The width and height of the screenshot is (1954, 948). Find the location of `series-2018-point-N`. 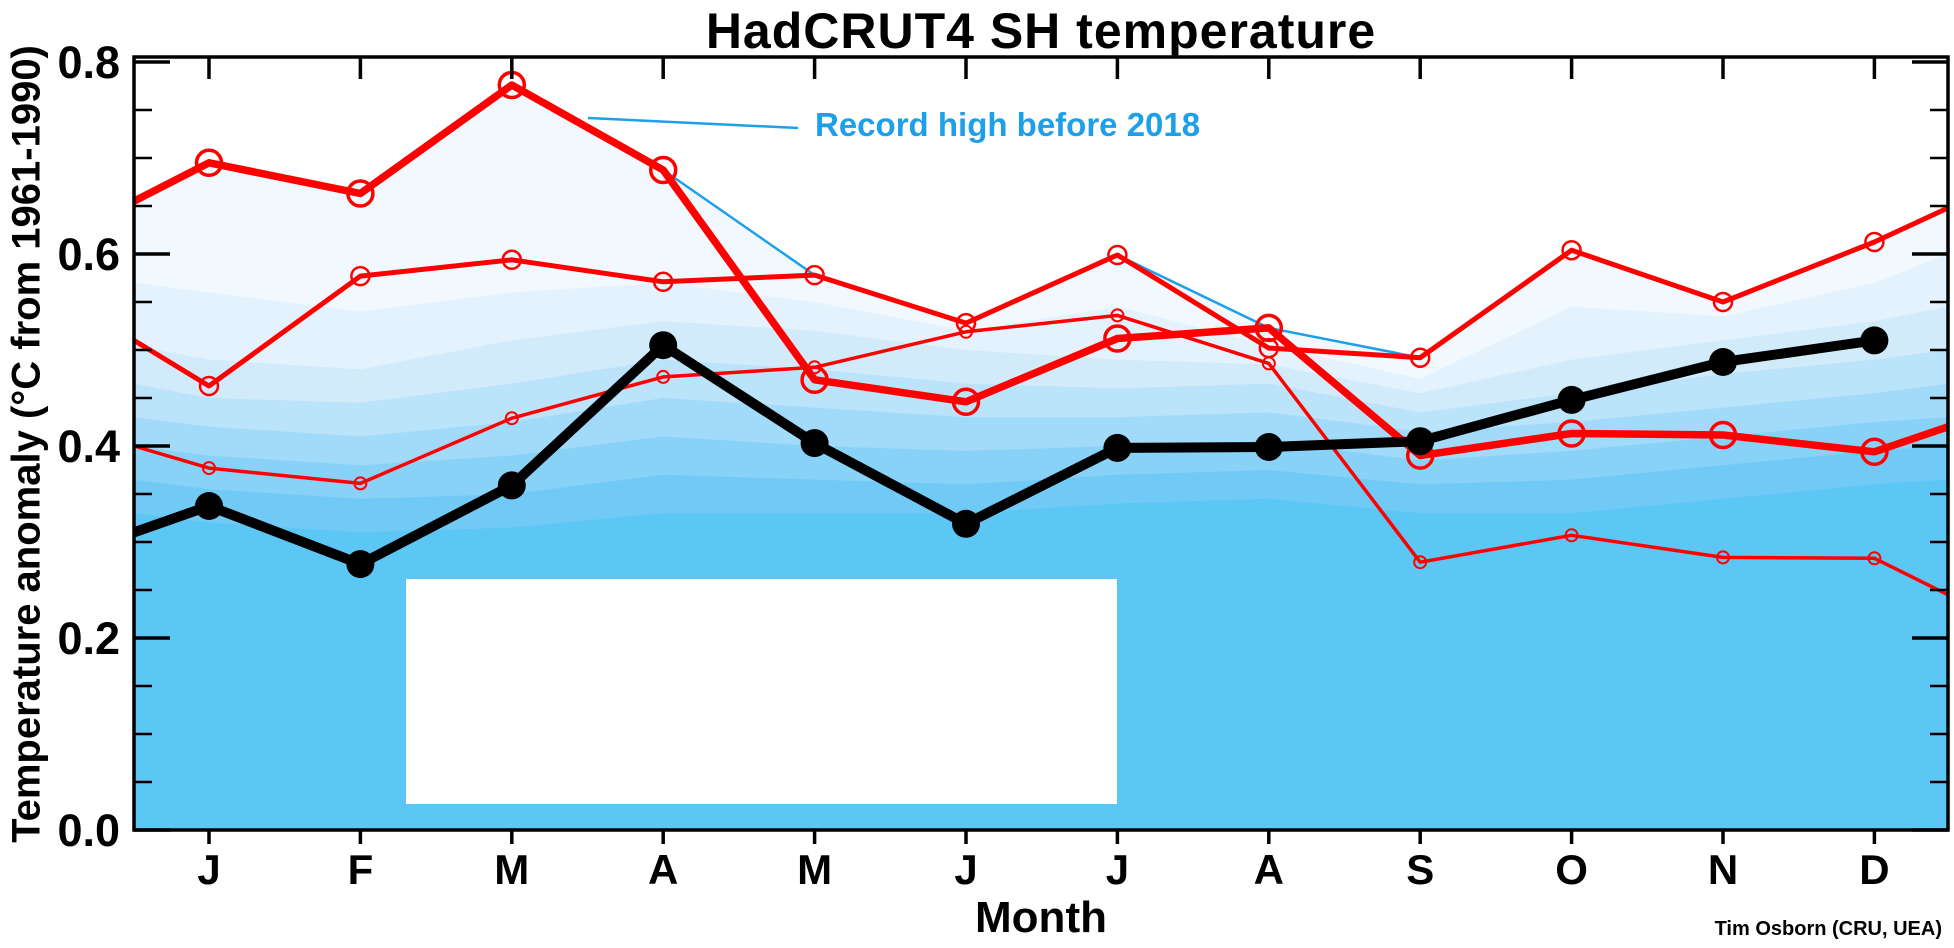

series-2018-point-N is located at coordinates (1723, 362).